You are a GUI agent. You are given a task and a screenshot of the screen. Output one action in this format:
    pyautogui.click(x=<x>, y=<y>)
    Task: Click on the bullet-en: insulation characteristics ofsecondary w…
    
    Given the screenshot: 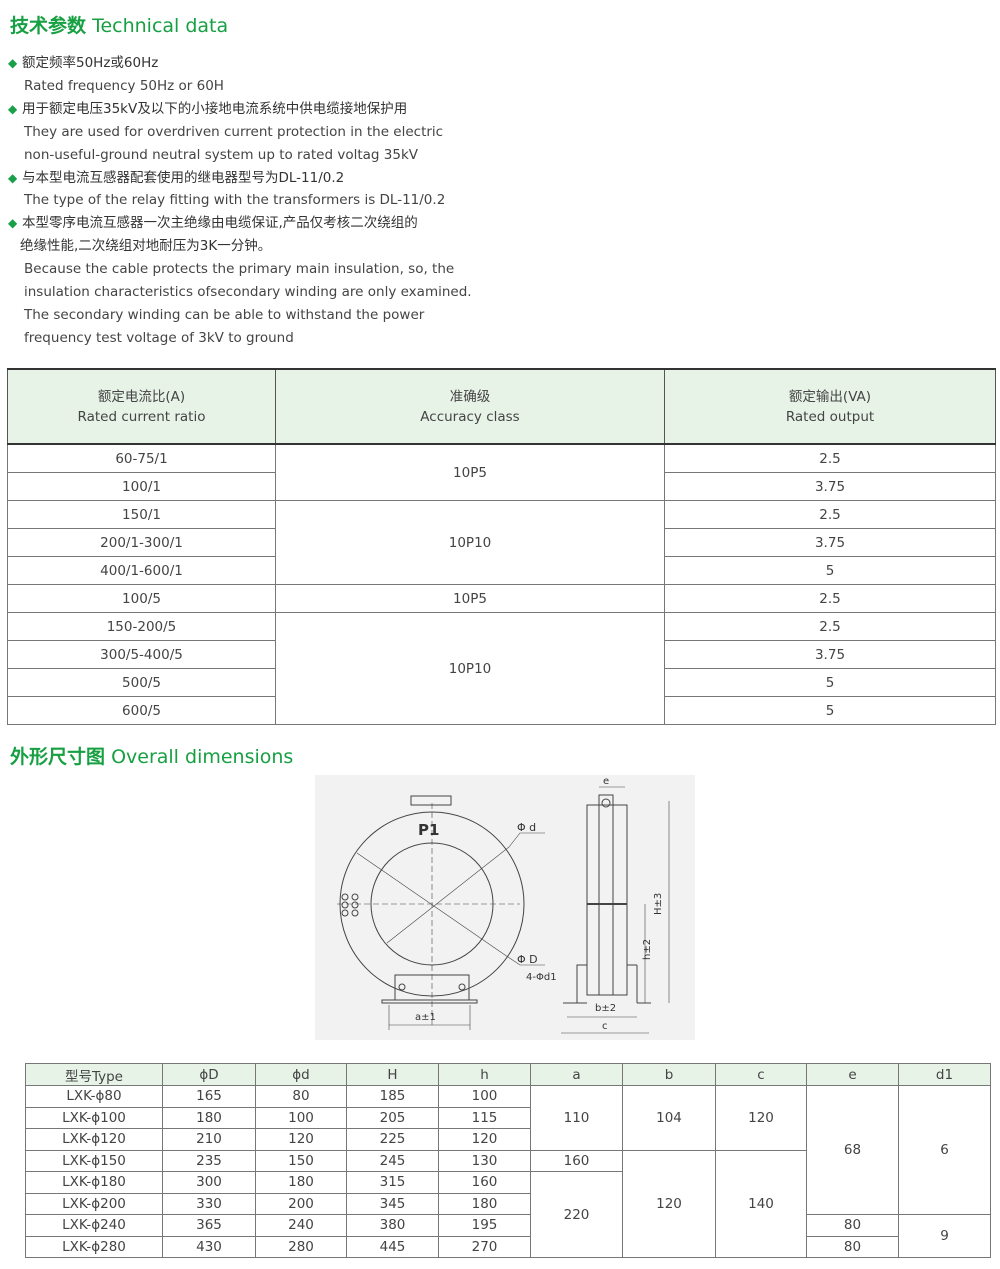 What is the action you would take?
    pyautogui.click(x=248, y=292)
    